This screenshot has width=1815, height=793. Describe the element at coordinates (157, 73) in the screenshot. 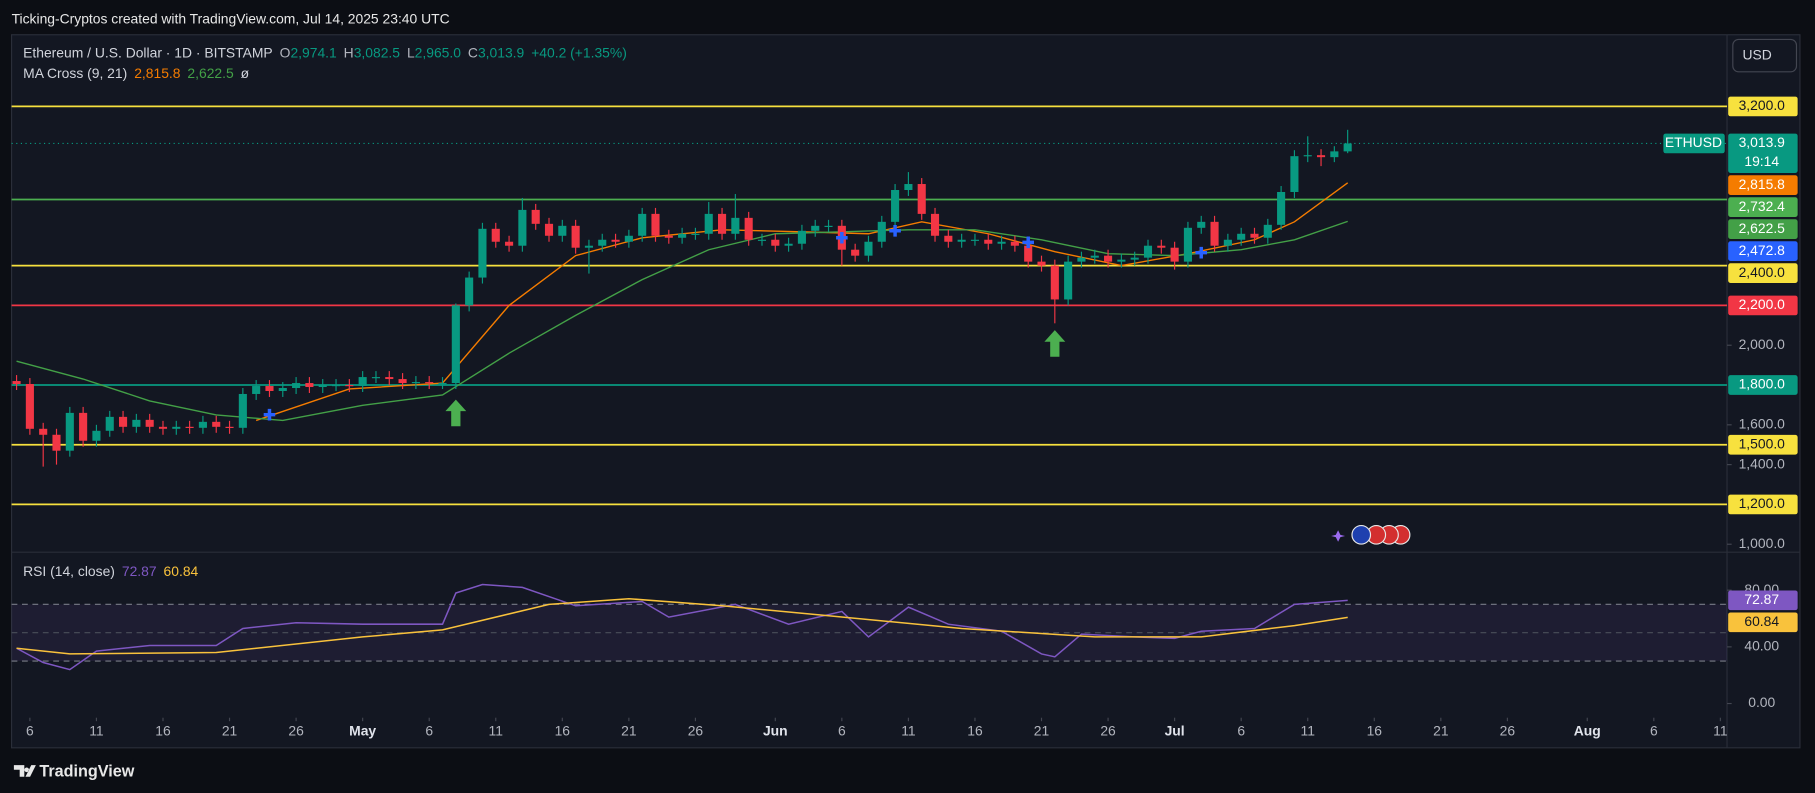

I see `indicator-value: 2,815.8` at that location.